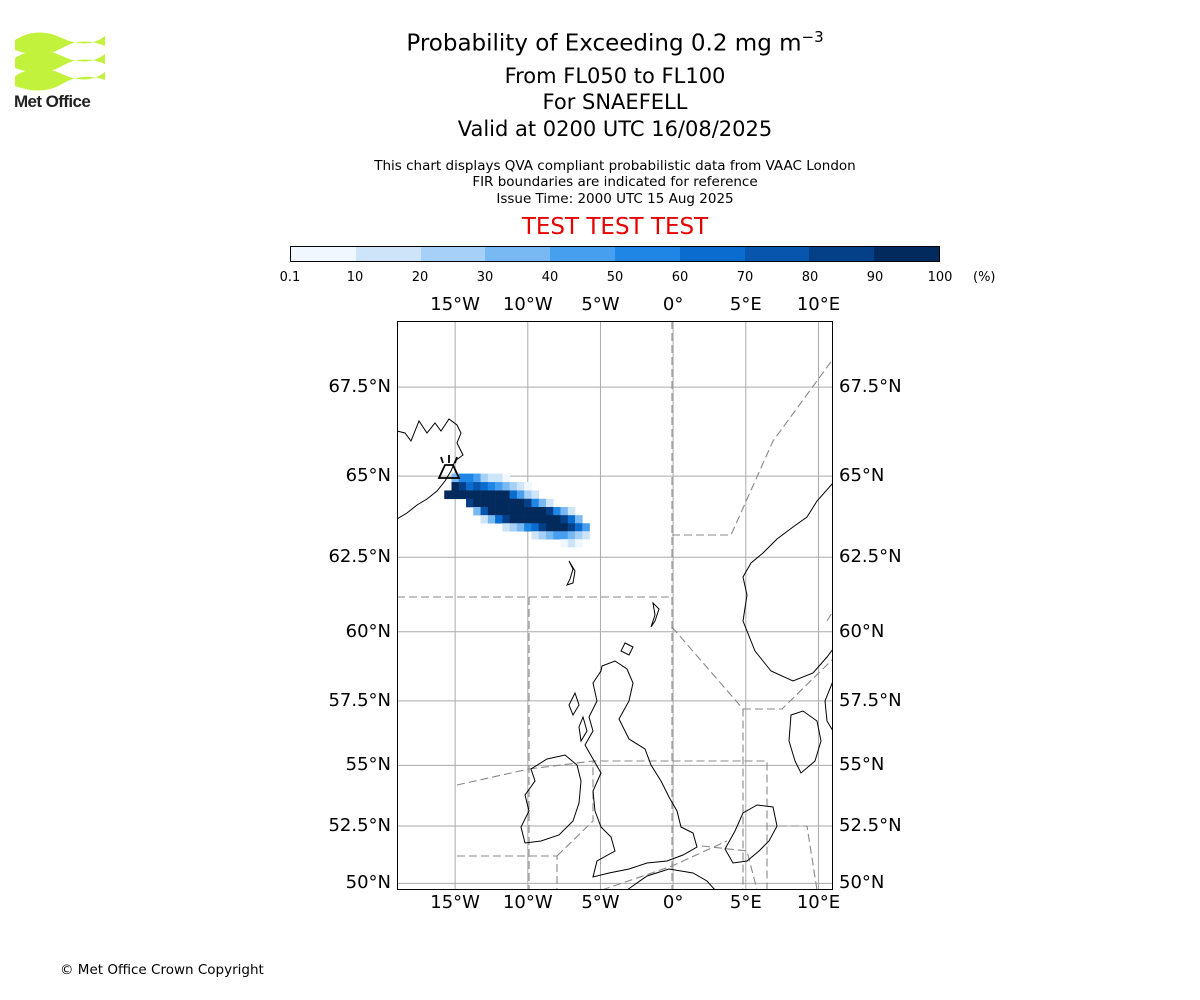 The width and height of the screenshot is (1200, 1000). I want to click on colorbar-tick-label: 10, so click(355, 277).